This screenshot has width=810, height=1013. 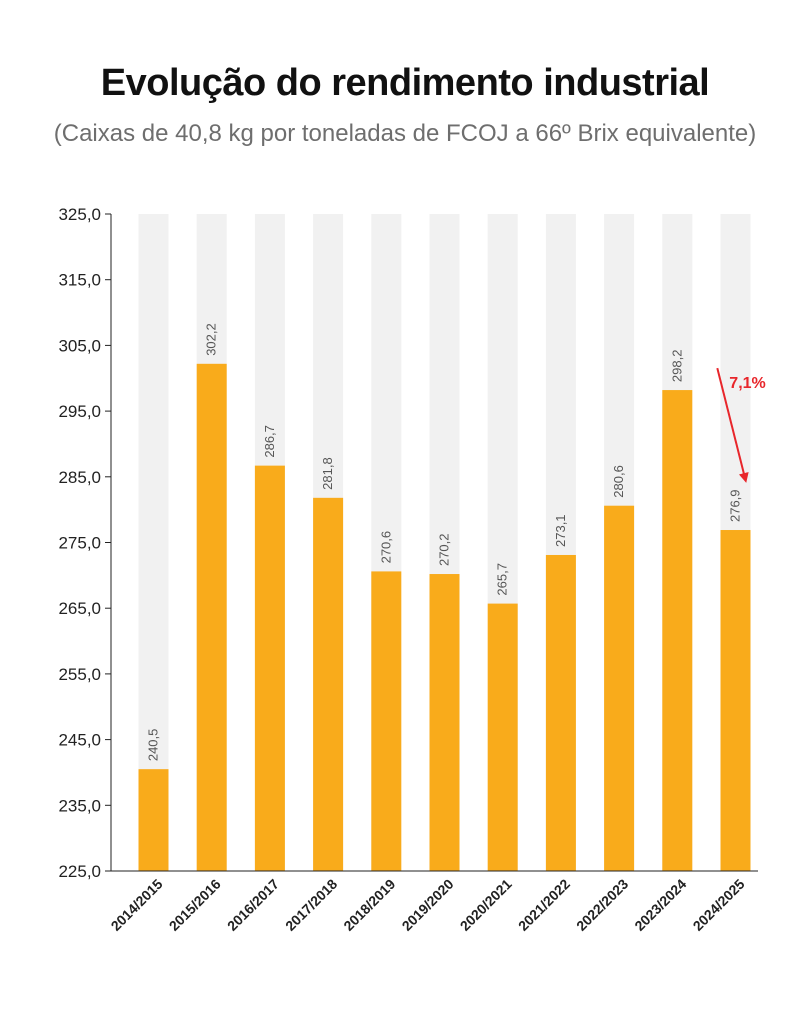 I want to click on annotation-label: 7,1%, so click(x=747, y=383).